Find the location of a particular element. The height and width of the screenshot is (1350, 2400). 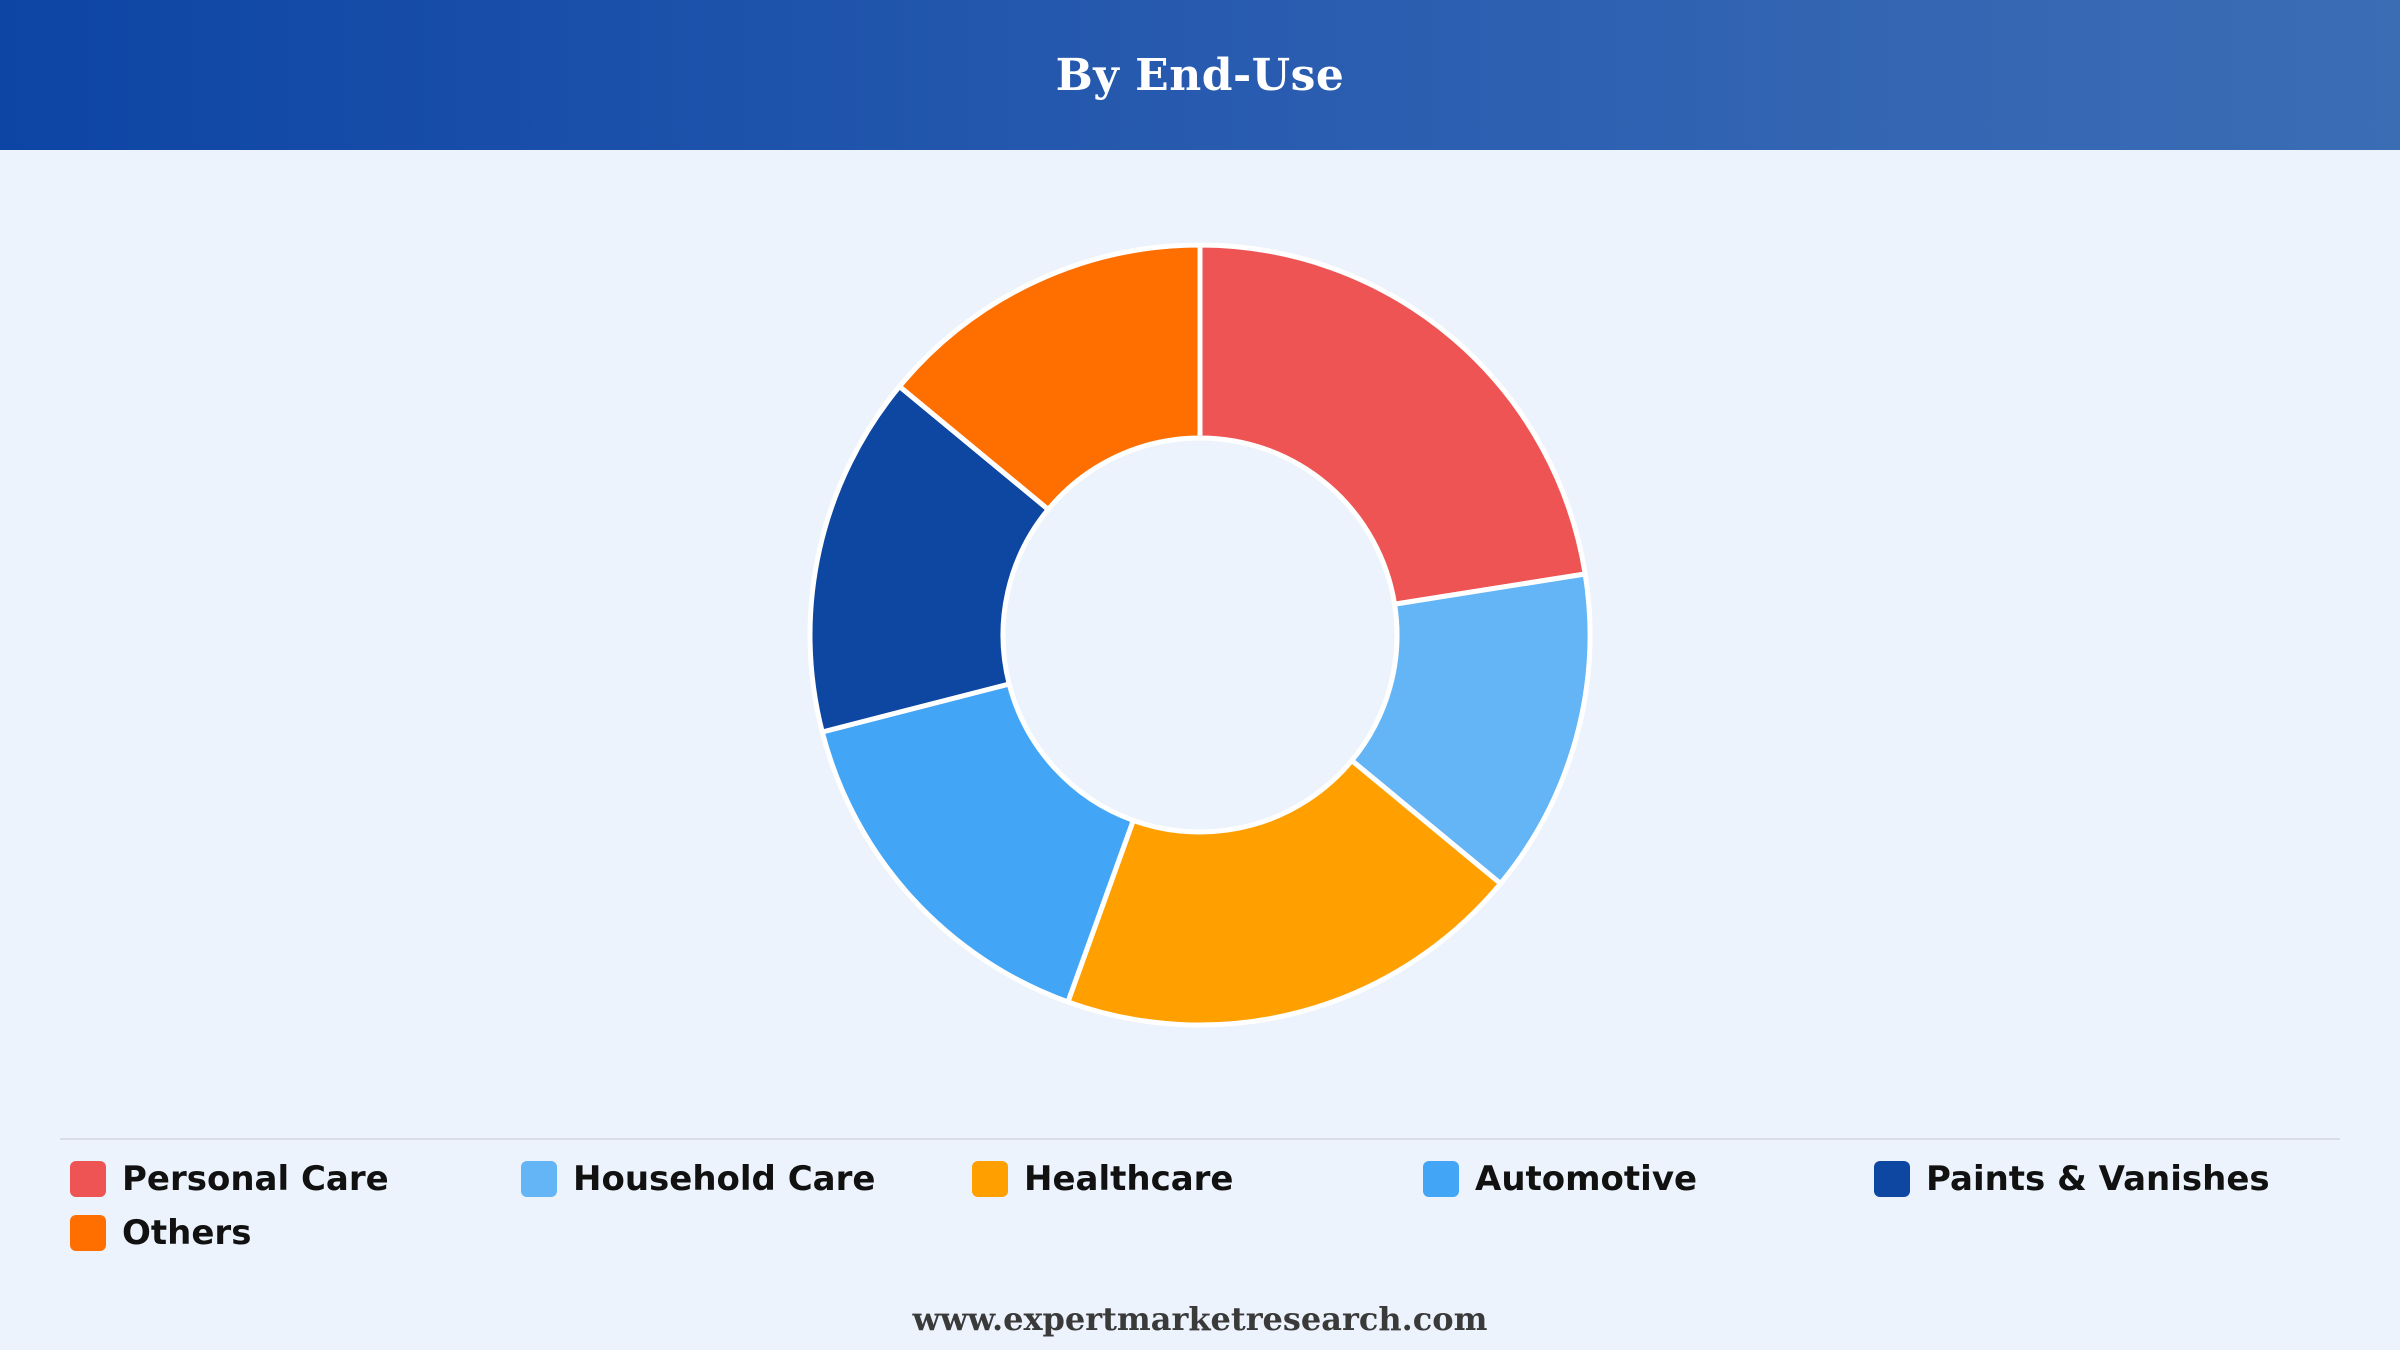

legend-item-paints-vanishes: Paints & Vanishes is located at coordinates (2099, 1179).